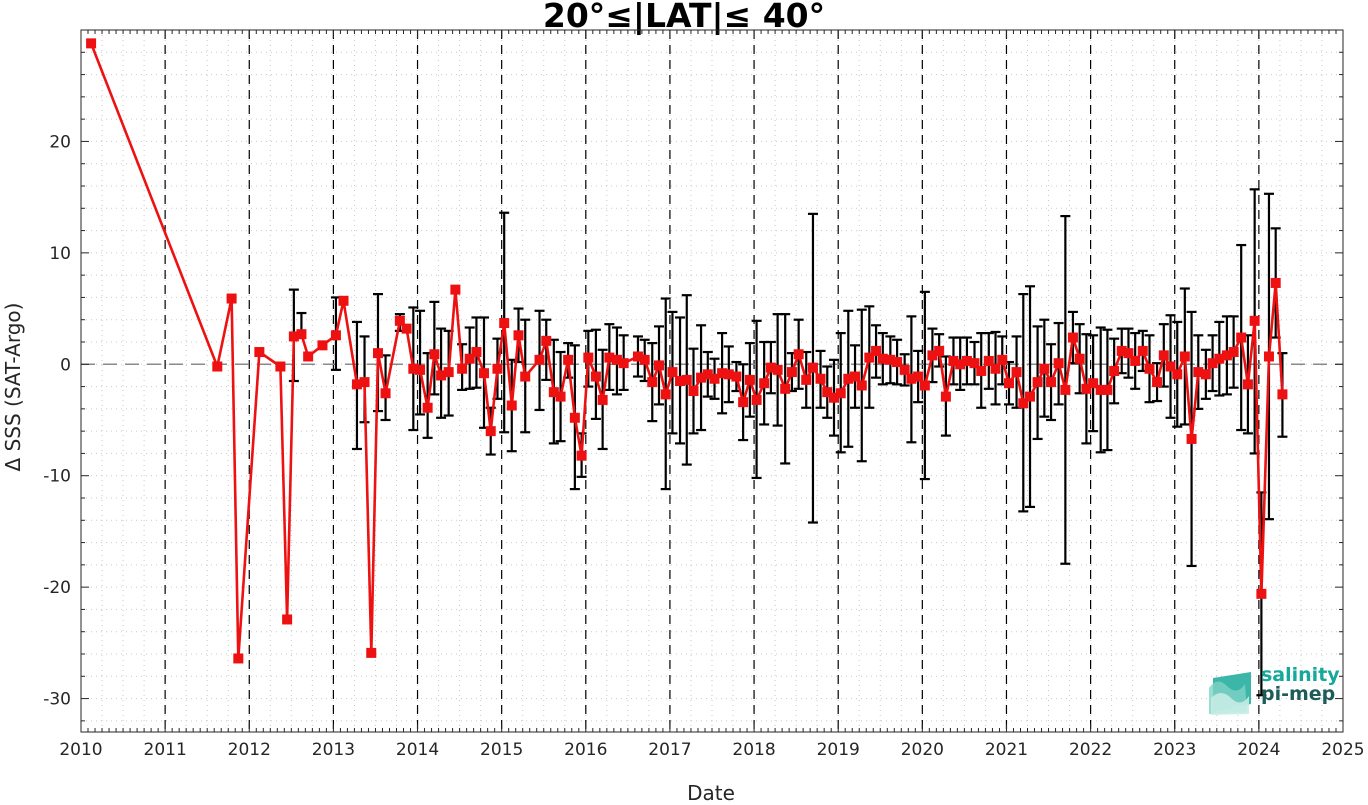  I want to click on x-tick-label: 2018, so click(753, 750).